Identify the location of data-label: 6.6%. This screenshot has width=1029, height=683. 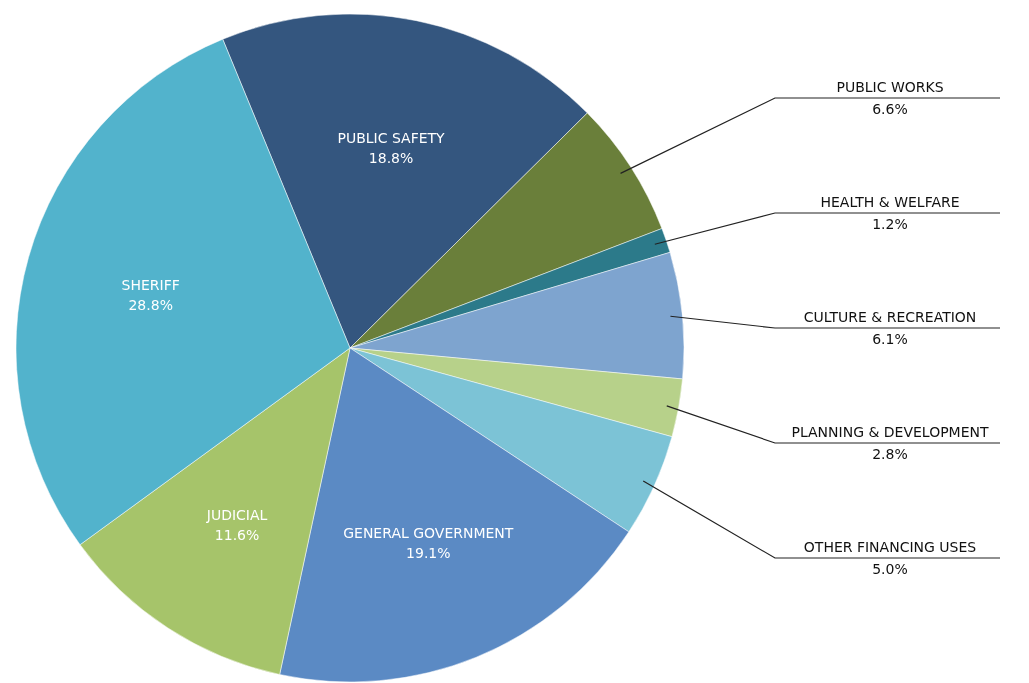
(890, 109).